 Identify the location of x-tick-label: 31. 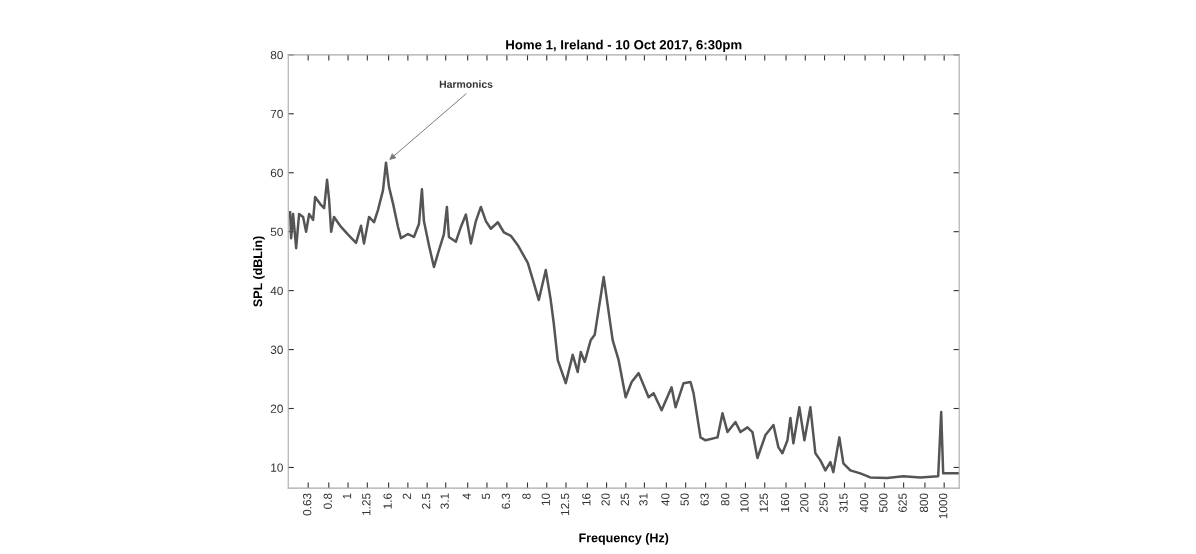
(643, 499).